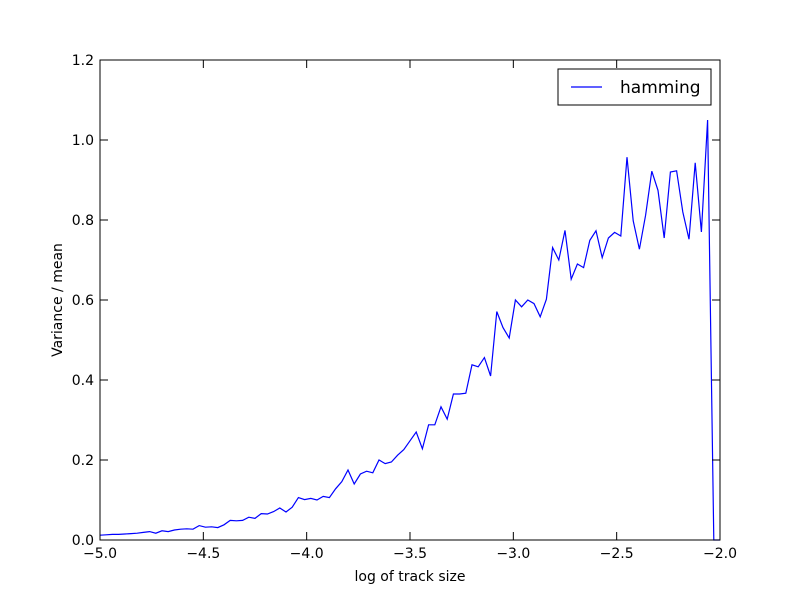 This screenshot has width=800, height=600. I want to click on x-tick-label: −2.0, so click(720, 554).